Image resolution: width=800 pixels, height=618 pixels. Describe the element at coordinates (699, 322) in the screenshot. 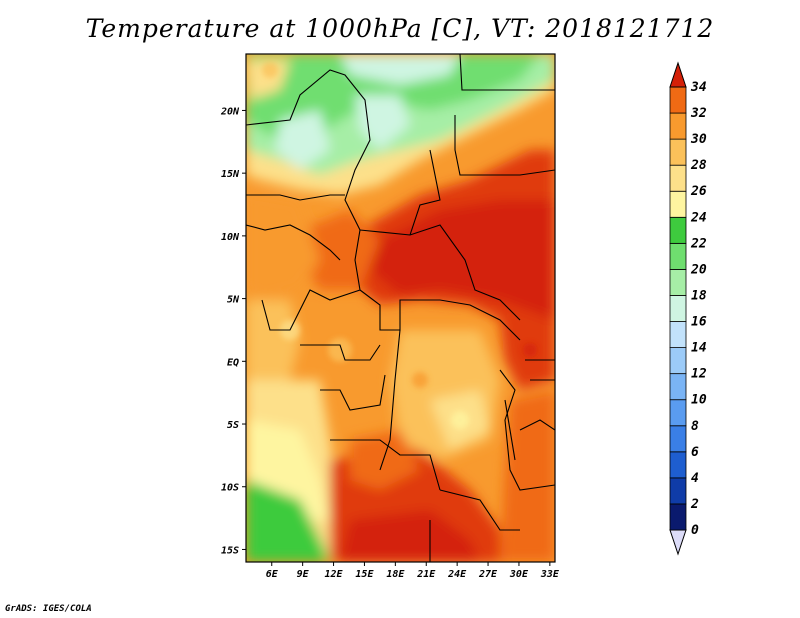

I see `colorbar-label: 16` at that location.